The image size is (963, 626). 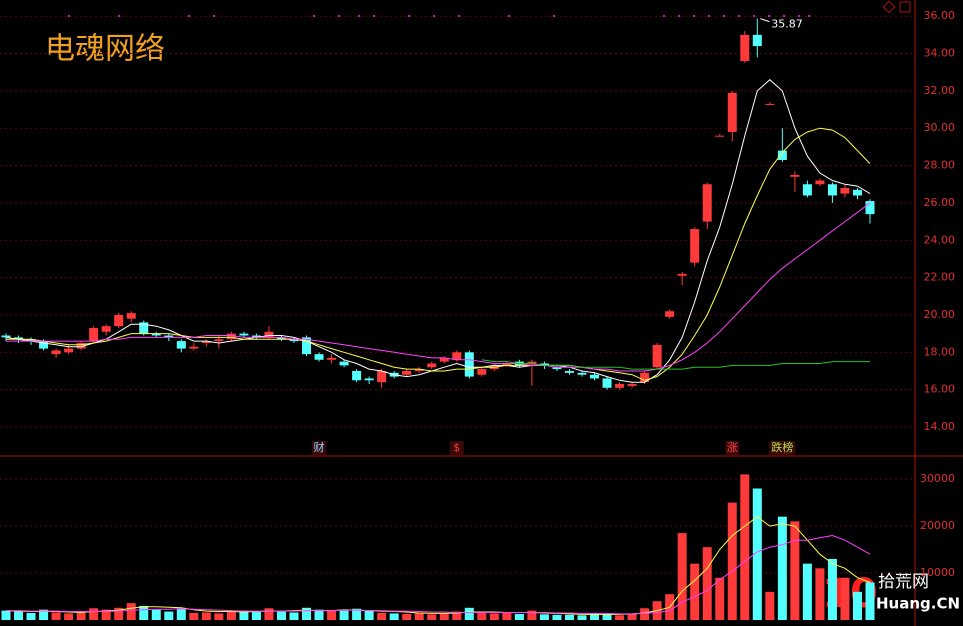 I want to click on y-tick-label: 20000, so click(x=937, y=525).